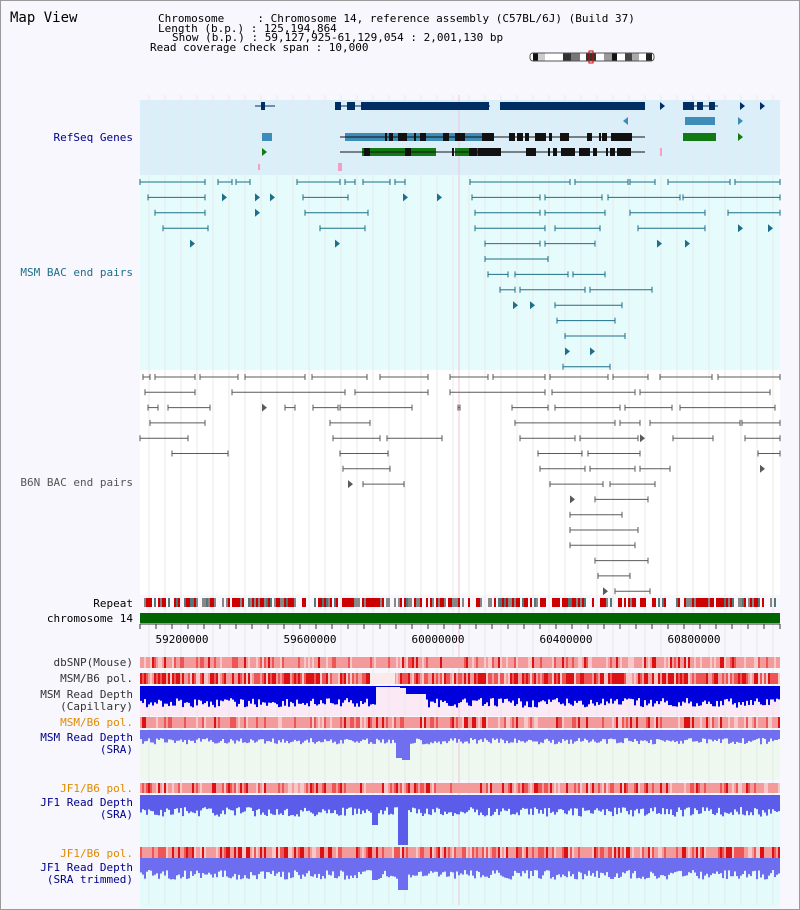 Image resolution: width=800 pixels, height=910 pixels. I want to click on gene-mixed-exon, so click(589, 137).